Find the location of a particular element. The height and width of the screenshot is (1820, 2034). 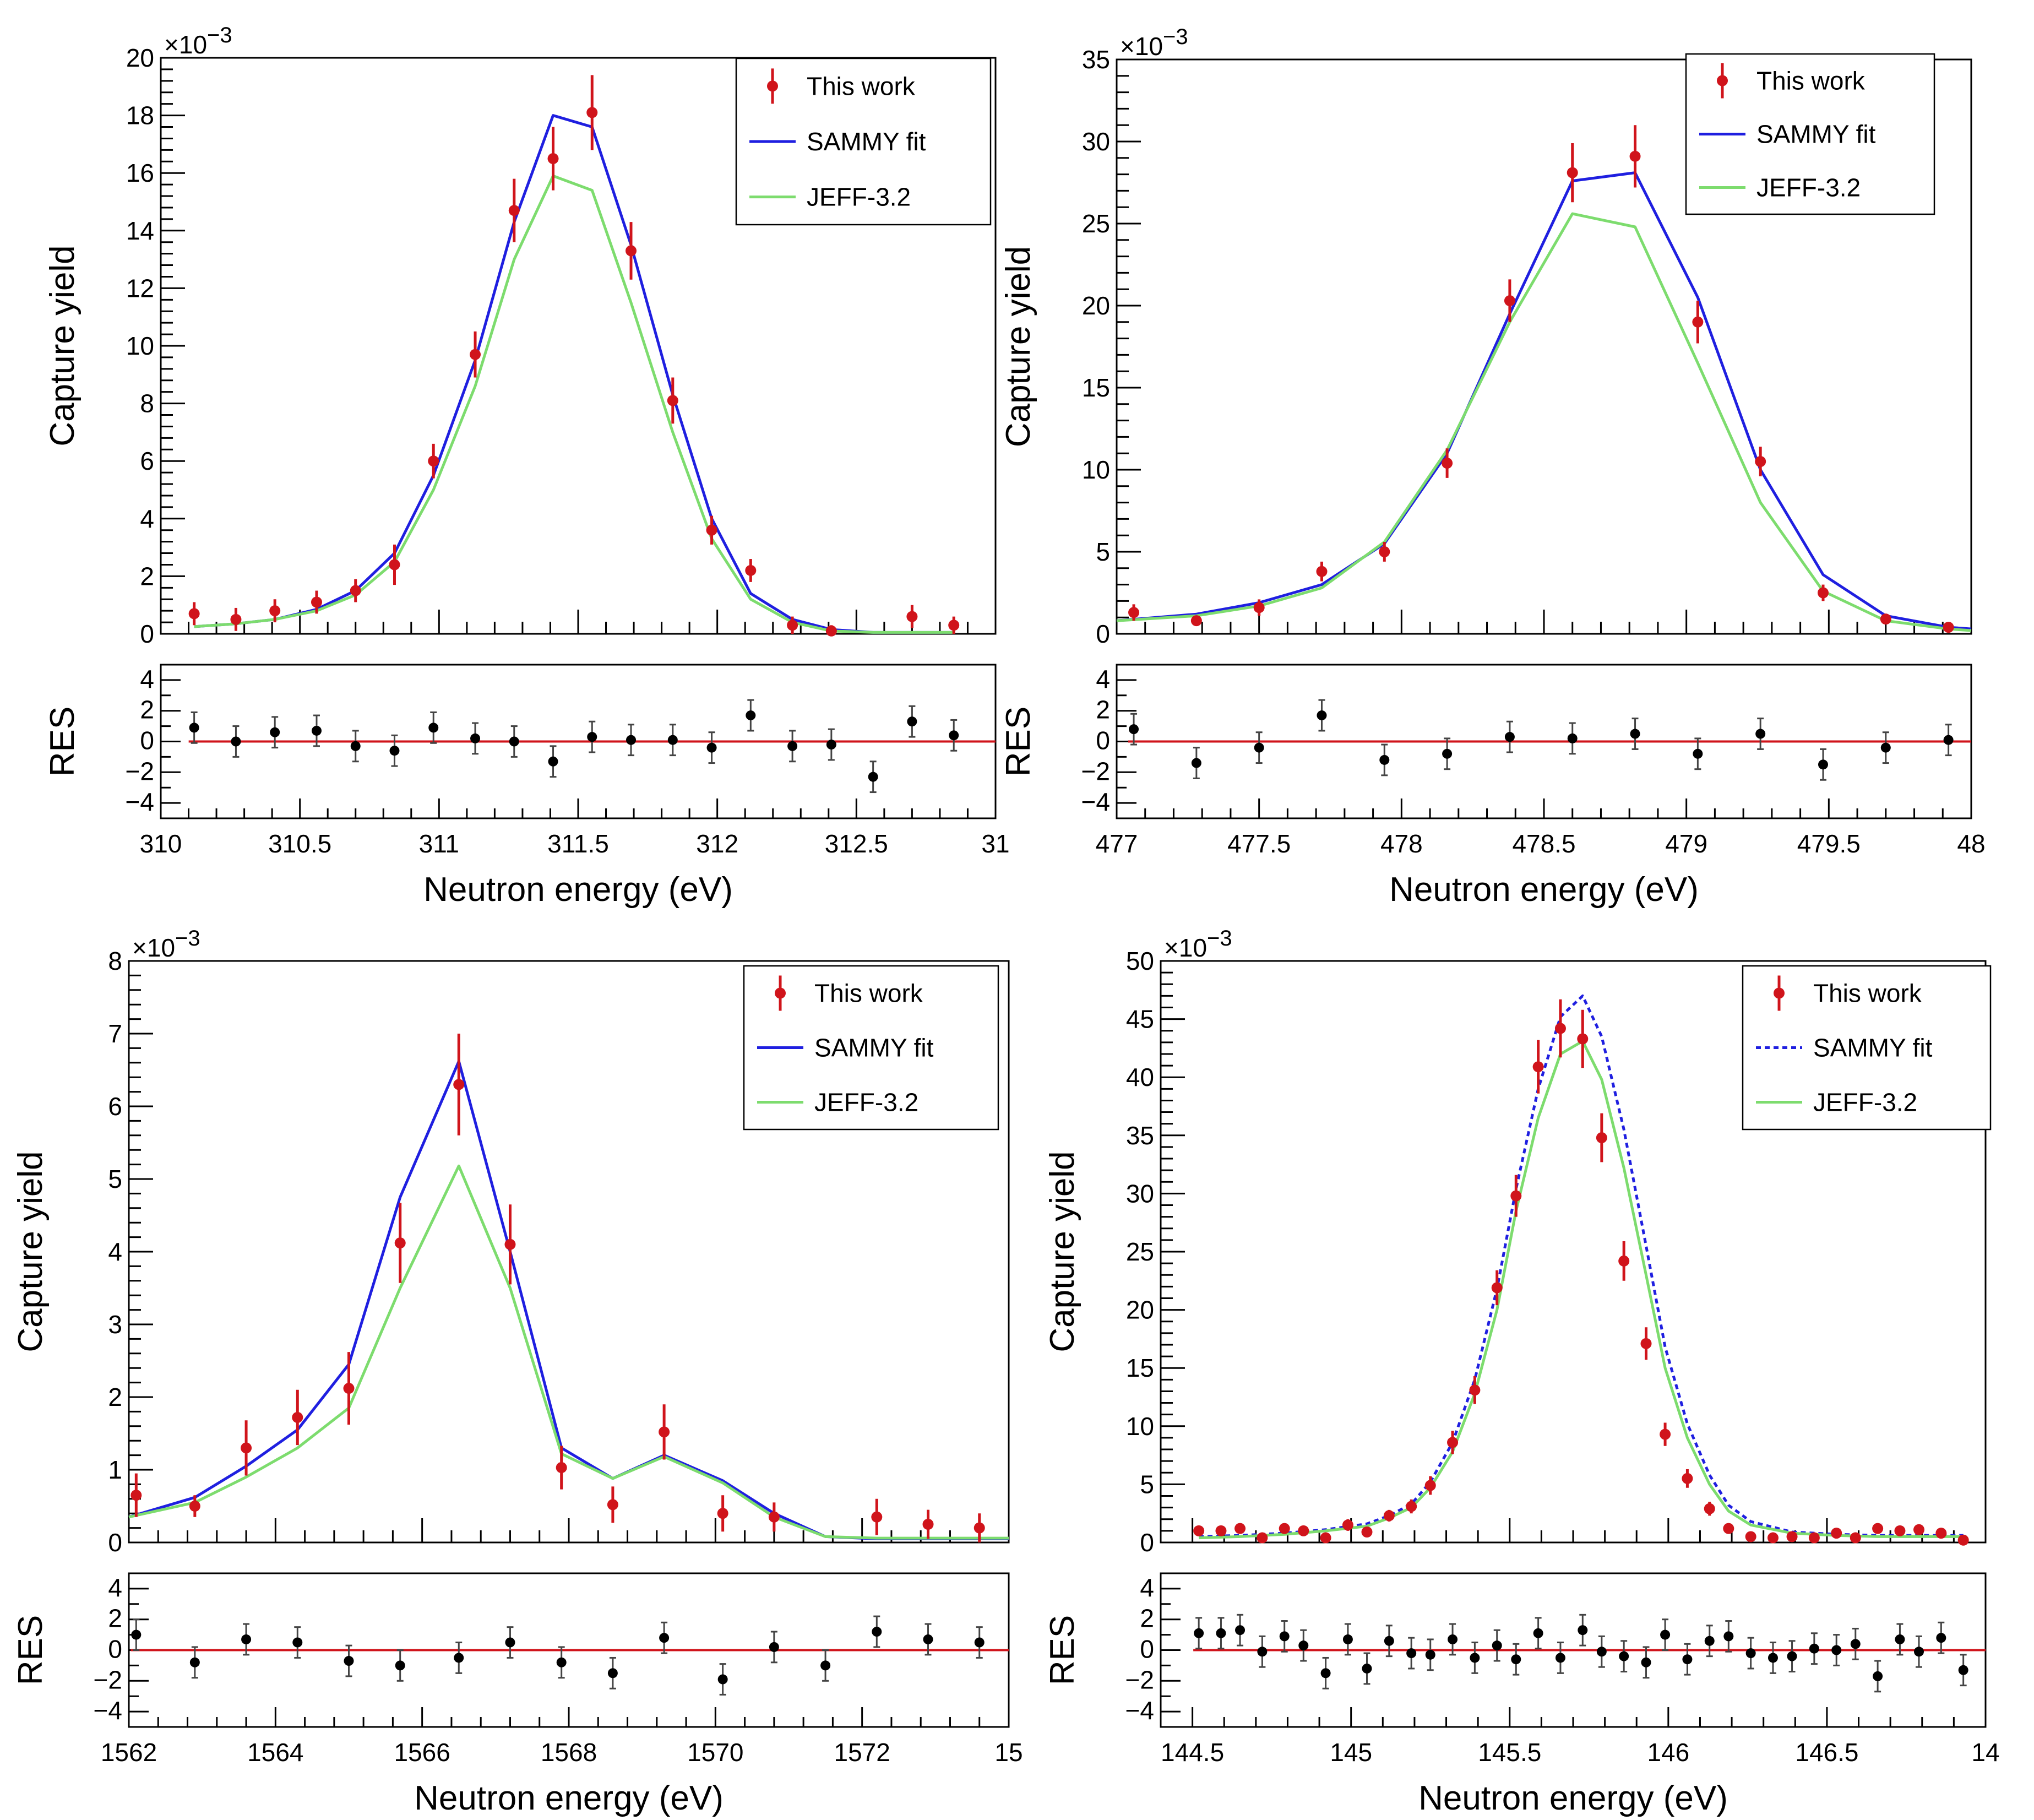

y-tick-label: 0 is located at coordinates (1147, 1542).